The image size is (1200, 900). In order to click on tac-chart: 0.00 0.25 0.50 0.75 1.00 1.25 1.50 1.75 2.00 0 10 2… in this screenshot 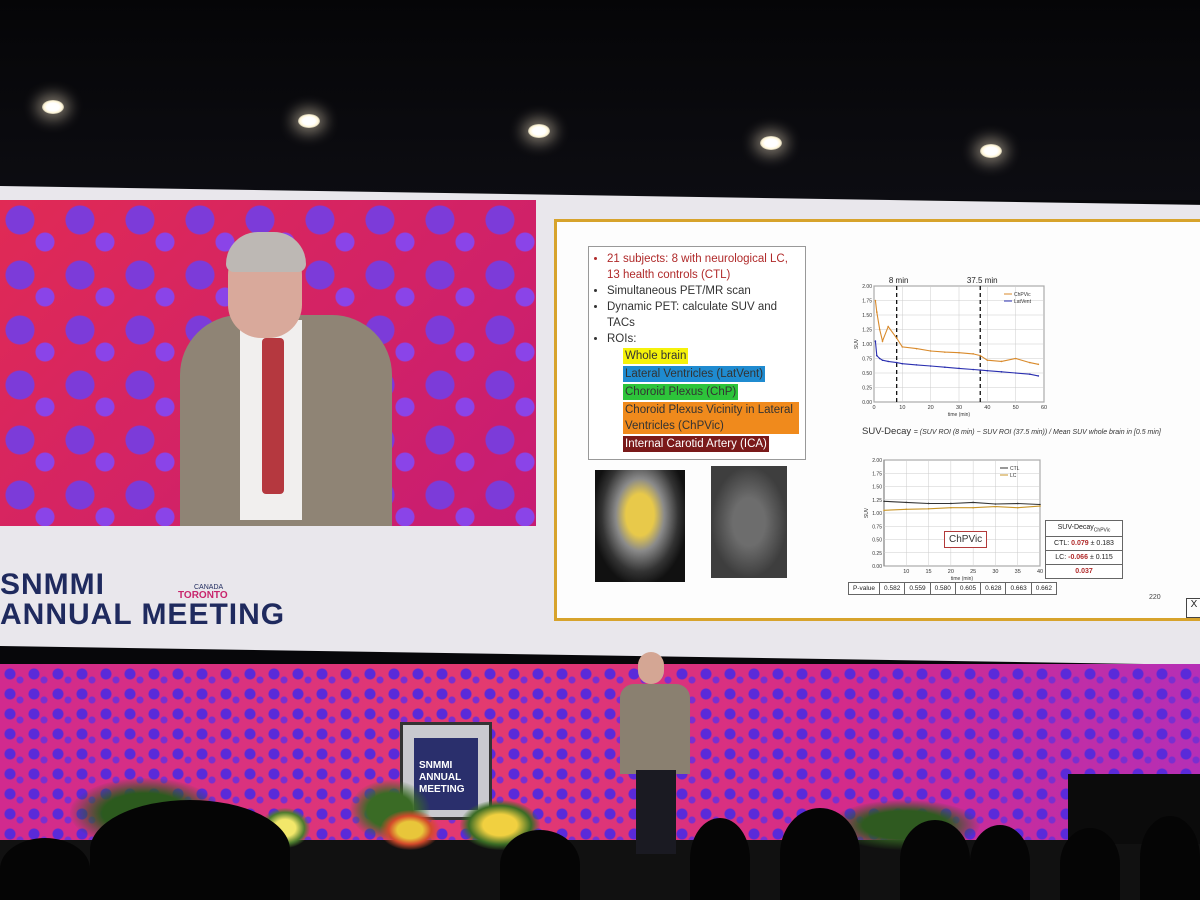, I will do `click(950, 347)`.